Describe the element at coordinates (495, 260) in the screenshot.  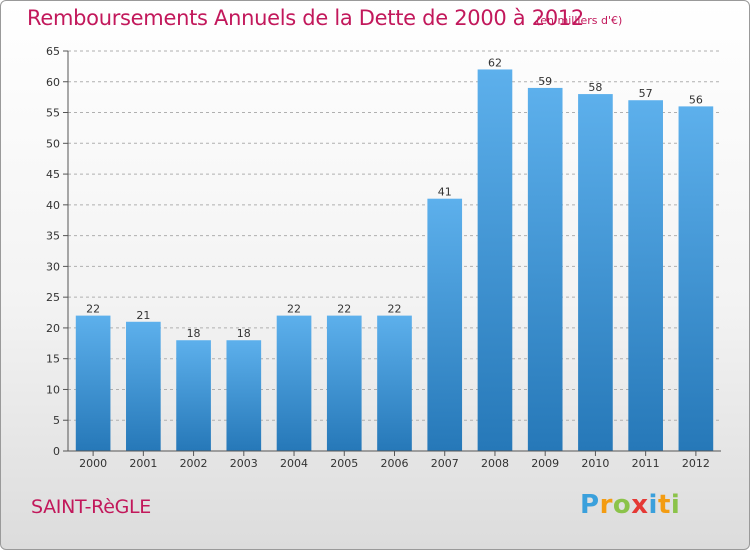
I see `bar-2008` at that location.